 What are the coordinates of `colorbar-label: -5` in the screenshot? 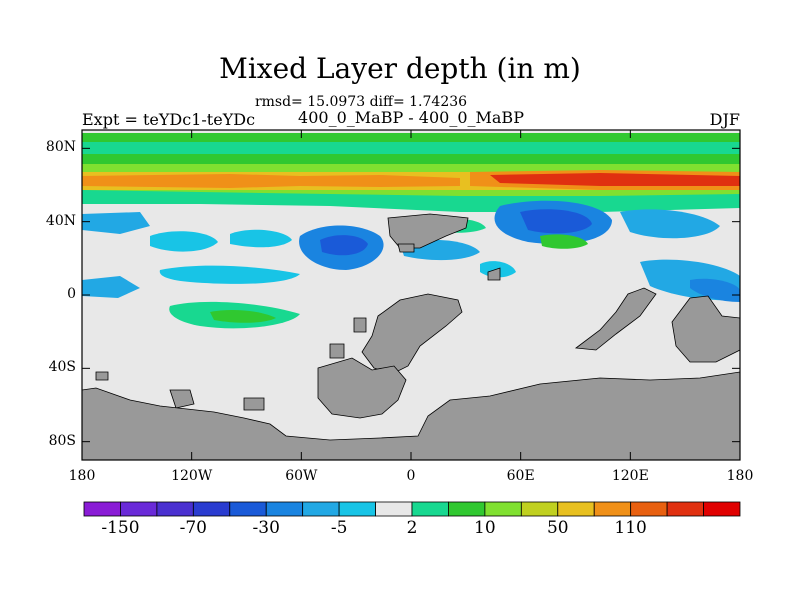 It's located at (339, 528).